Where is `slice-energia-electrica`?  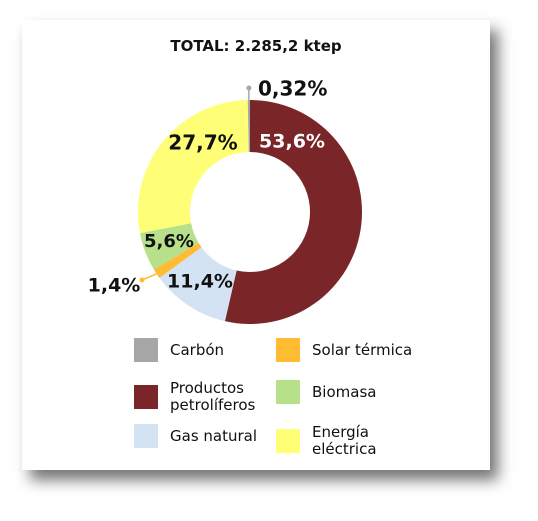 slice-energia-electrica is located at coordinates (193, 167).